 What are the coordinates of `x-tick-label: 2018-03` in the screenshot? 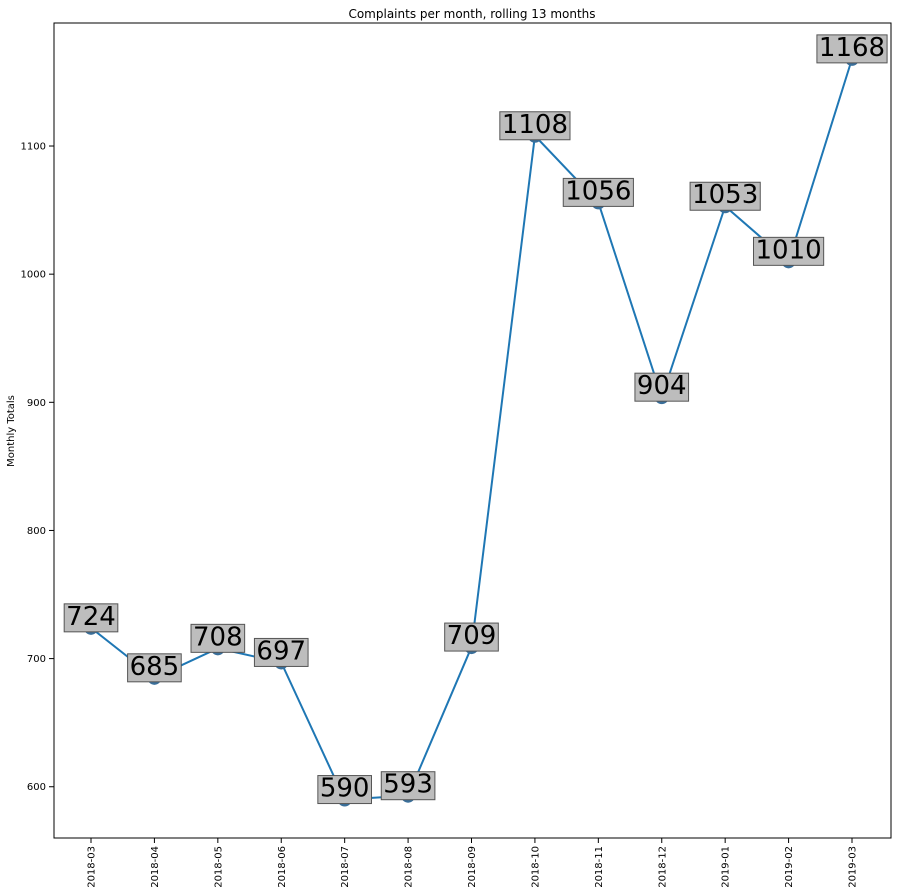 It's located at (92, 867).